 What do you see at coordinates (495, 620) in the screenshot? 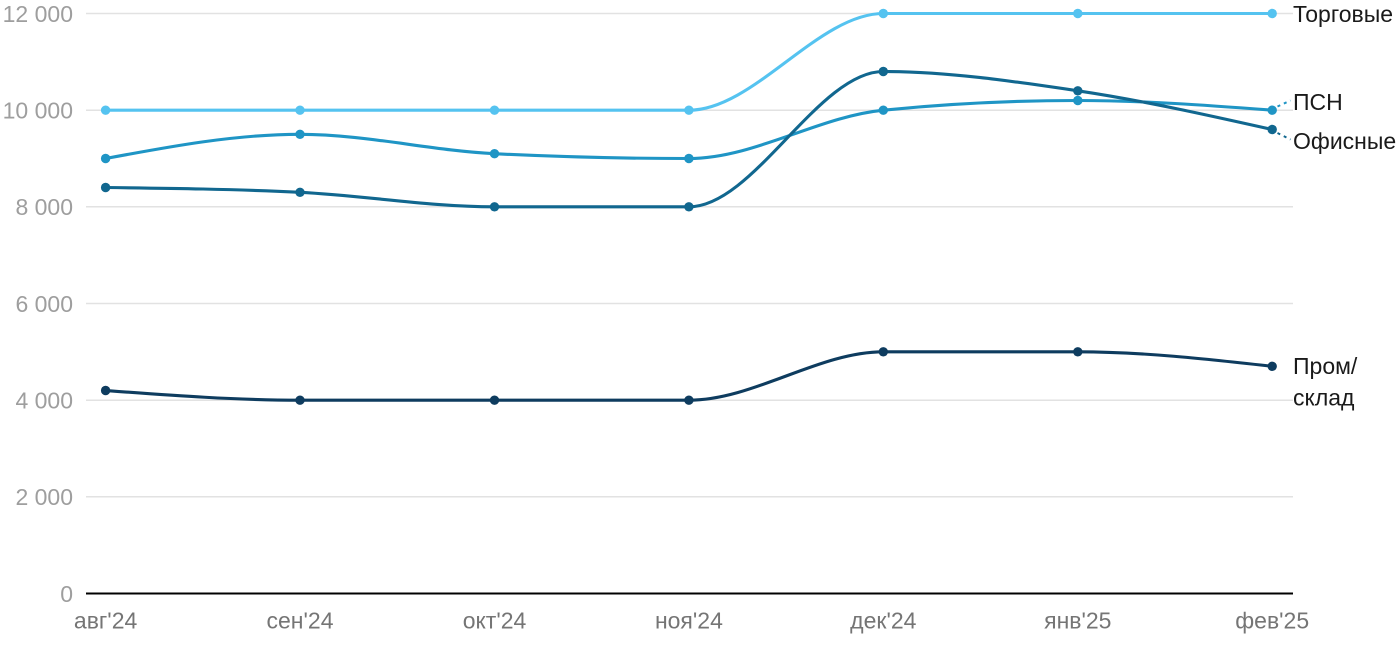
I see `svg-text: окт'24` at bounding box center [495, 620].